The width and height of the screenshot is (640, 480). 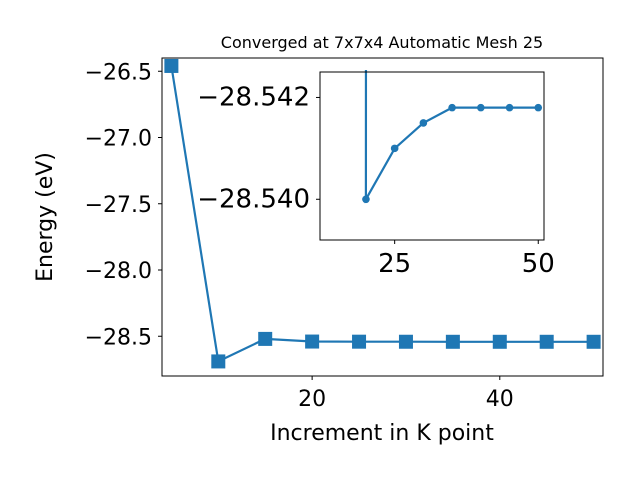 I want to click on inset-marks, so click(x=452, y=136).